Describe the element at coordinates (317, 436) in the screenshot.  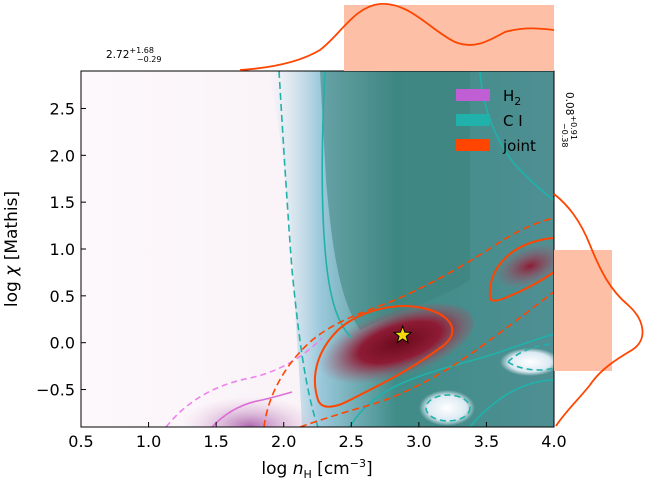
I see `x-axis-ticks: 0.5 1.0 1.5 2.0 2.5 3.0 3.5 4.0` at that location.